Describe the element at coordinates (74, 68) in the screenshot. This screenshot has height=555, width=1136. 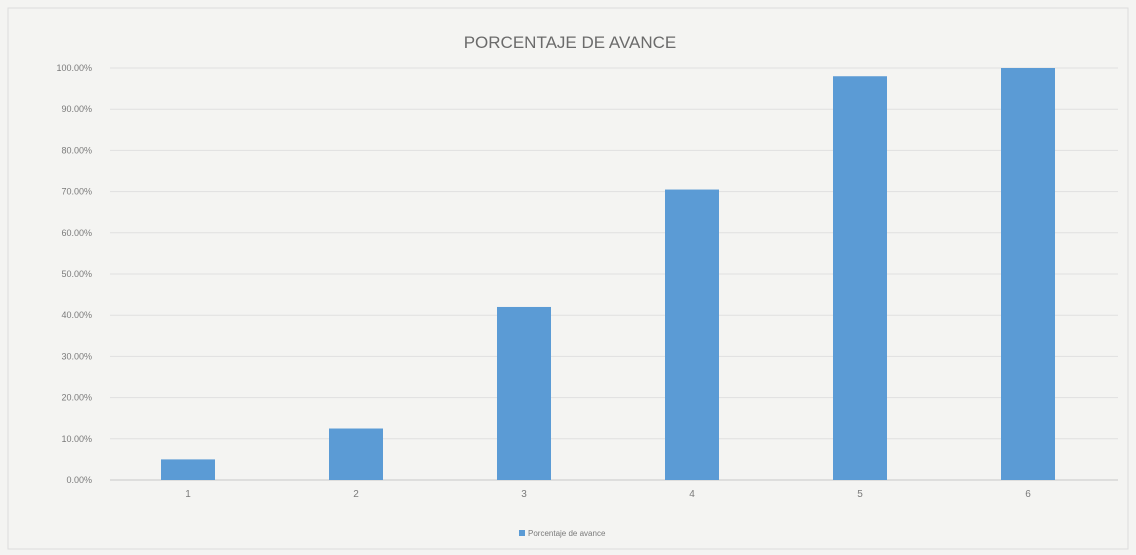
I see `y-tick-label: 100.00%` at that location.